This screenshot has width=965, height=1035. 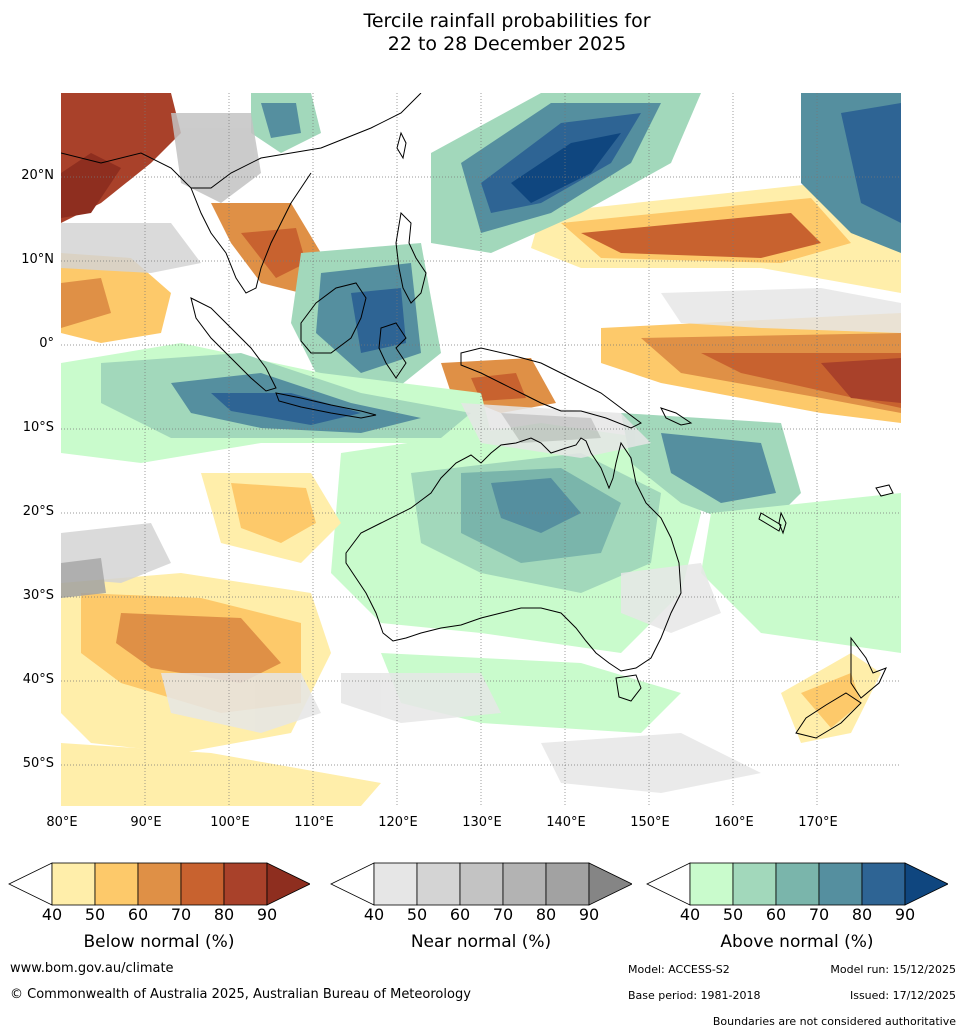 What do you see at coordinates (230, 822) in the screenshot?
I see `lon-label-100e: 100°E` at bounding box center [230, 822].